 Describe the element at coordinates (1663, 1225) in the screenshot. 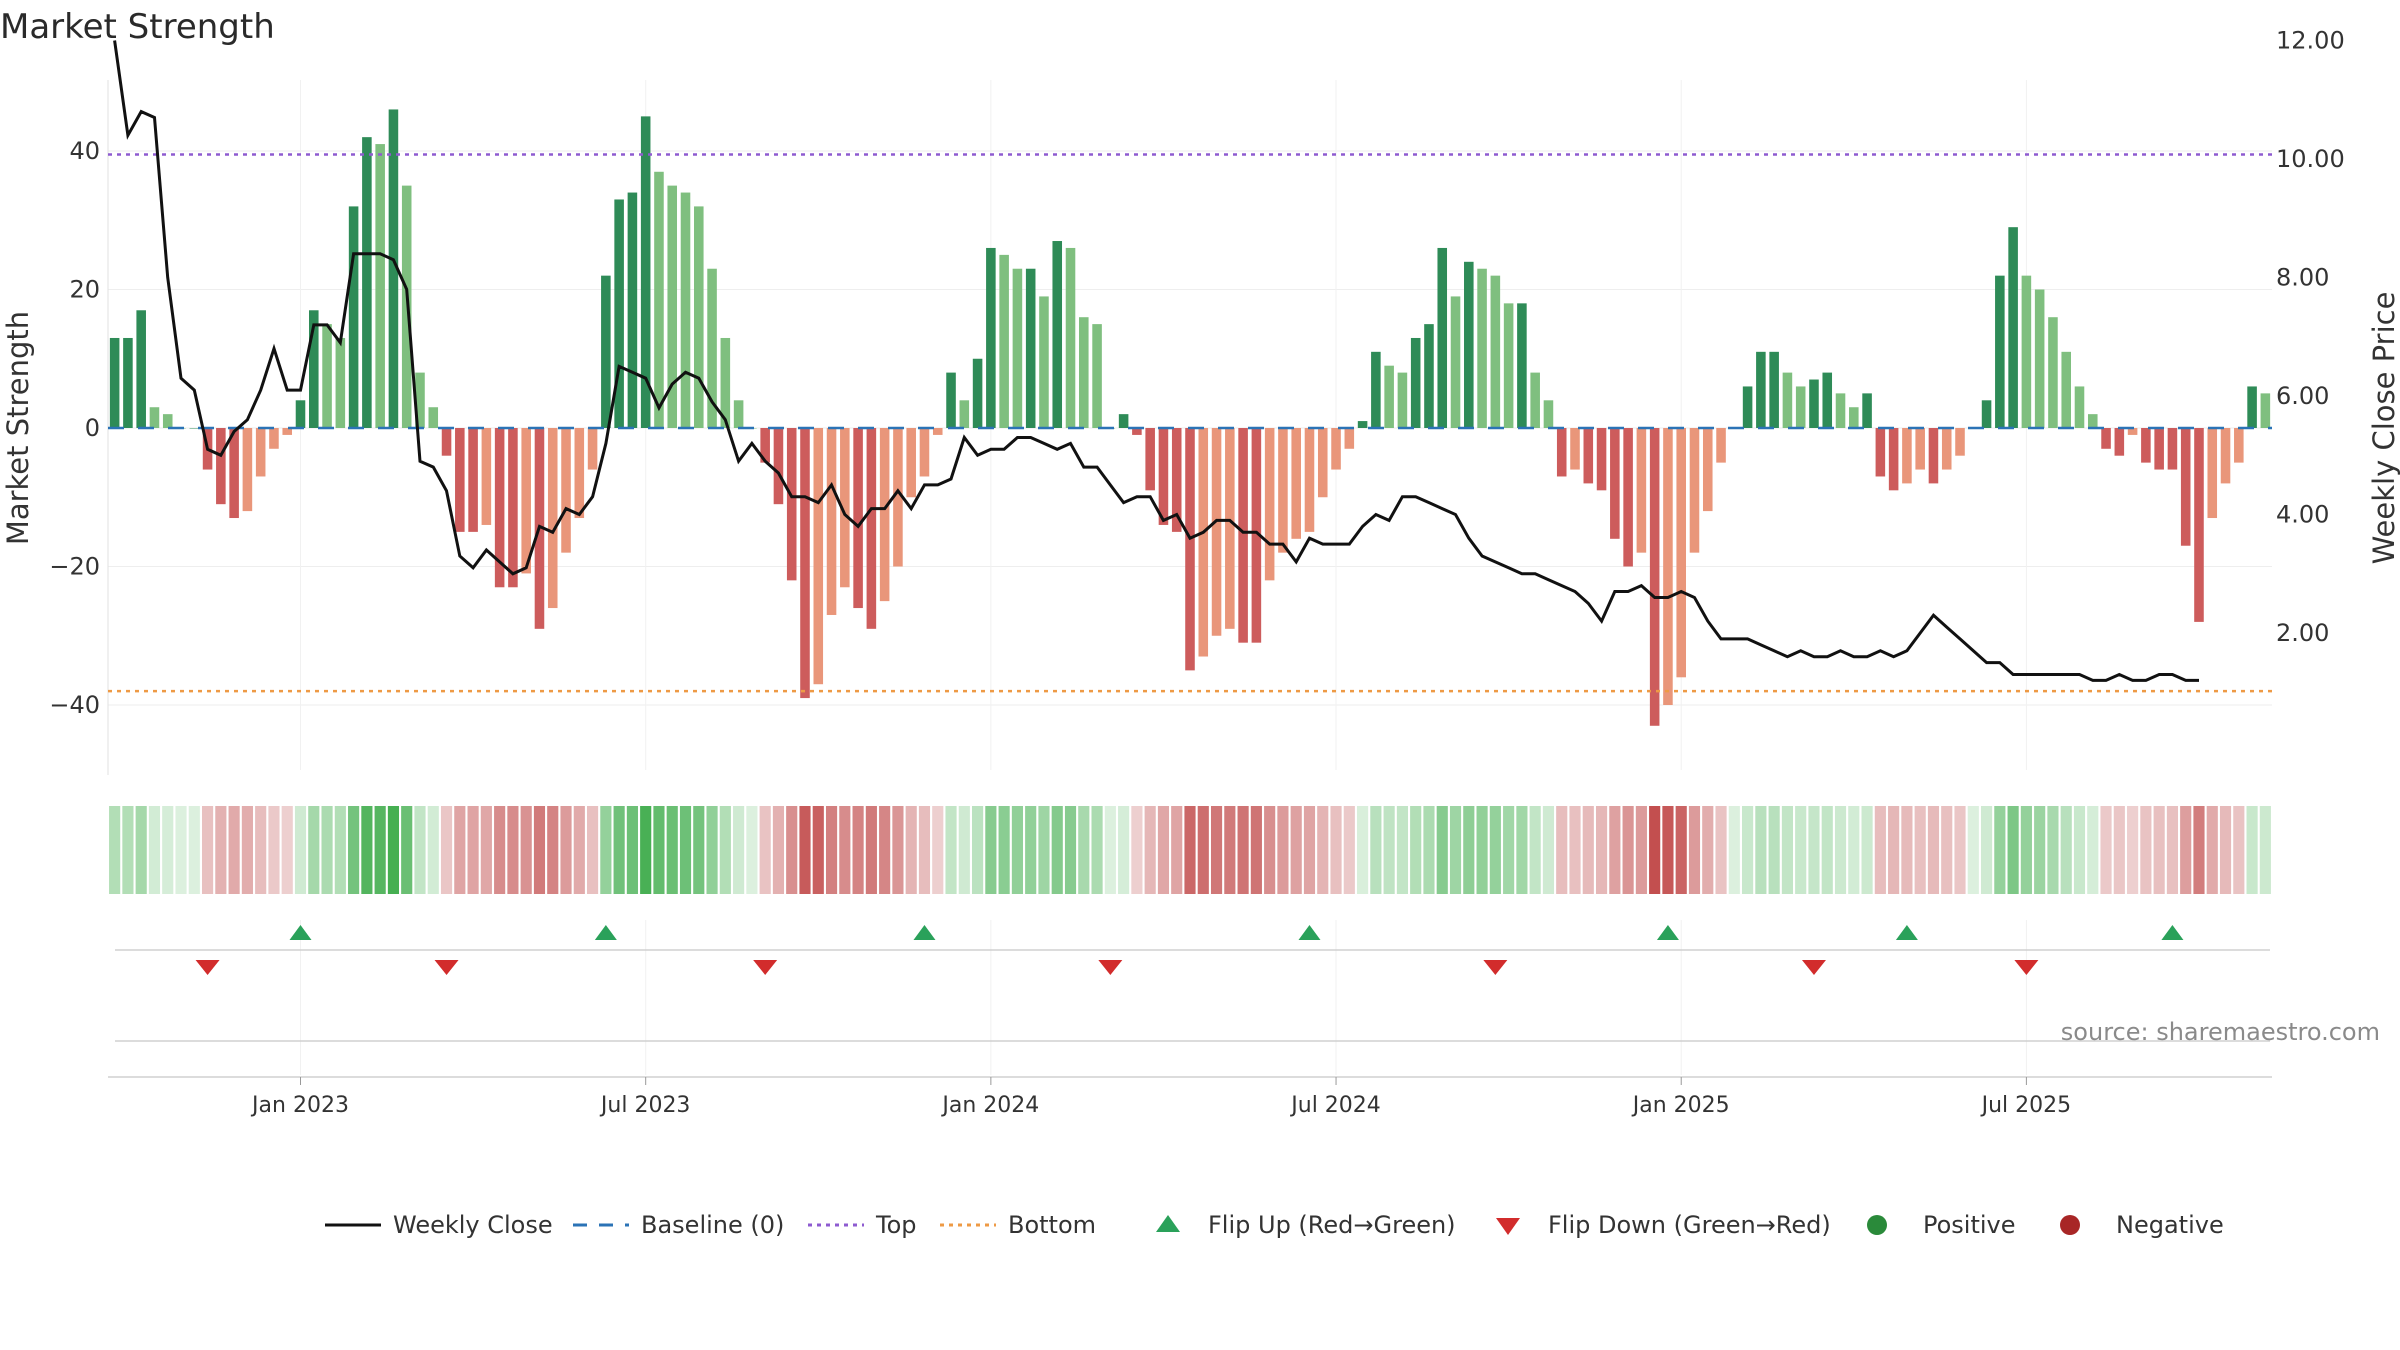

I see `legend-item: Flip Down (Green→Red)` at that location.